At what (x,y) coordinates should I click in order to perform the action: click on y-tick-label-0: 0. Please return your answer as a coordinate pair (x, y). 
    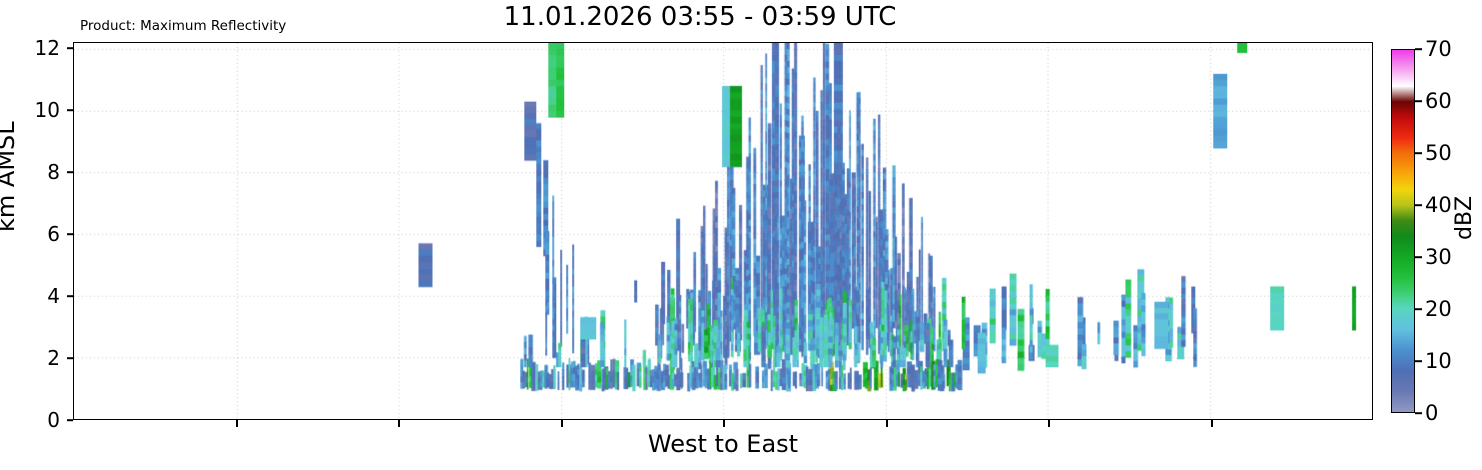
    Looking at the image, I should click on (53, 420).